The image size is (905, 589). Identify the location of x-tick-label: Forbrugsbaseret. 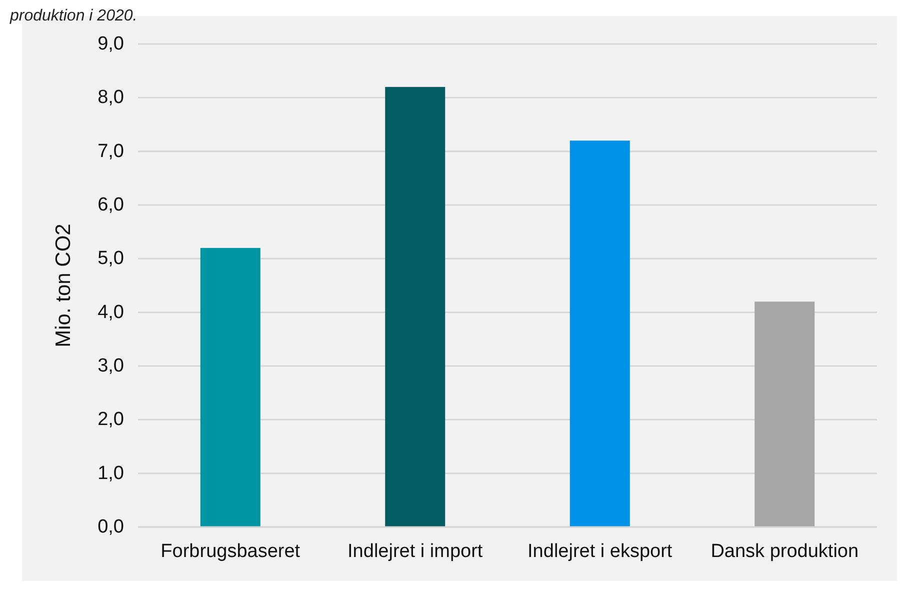
(230, 551).